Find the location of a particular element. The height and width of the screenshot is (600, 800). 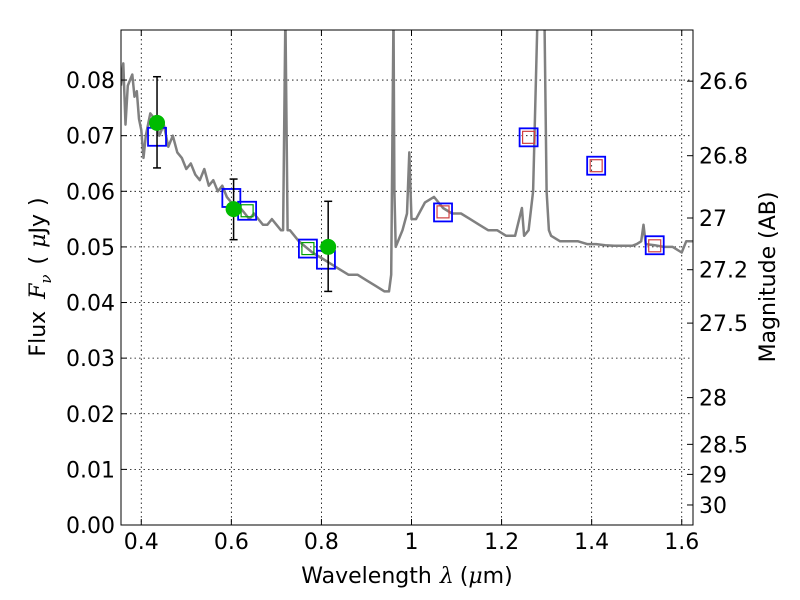

y-tick-label: 0.02 is located at coordinates (90, 415).